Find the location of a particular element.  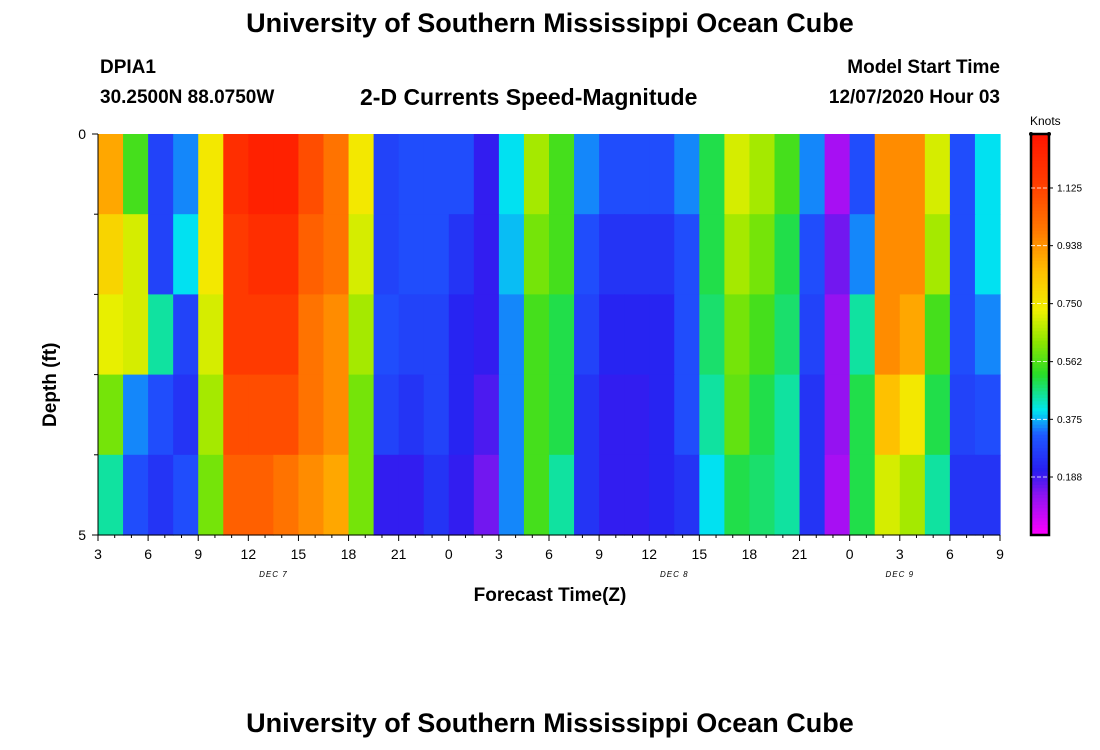

x-tick-label: 6 is located at coordinates (950, 554).